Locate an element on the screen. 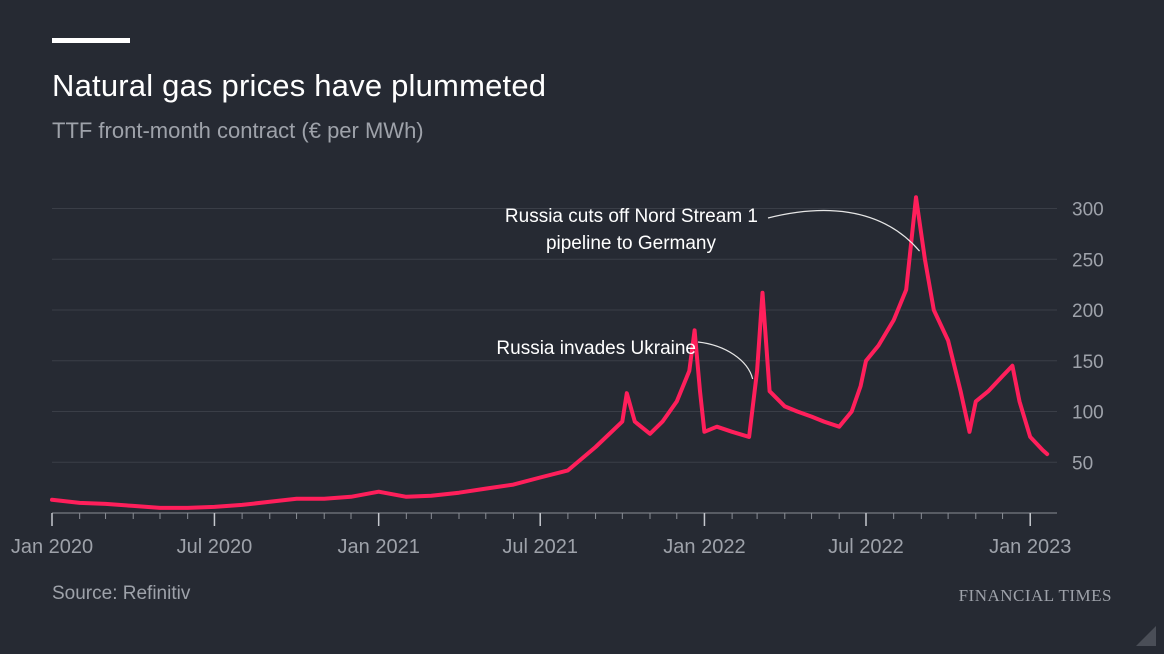  chart-title: Natural gas prices have plummeted is located at coordinates (299, 85).